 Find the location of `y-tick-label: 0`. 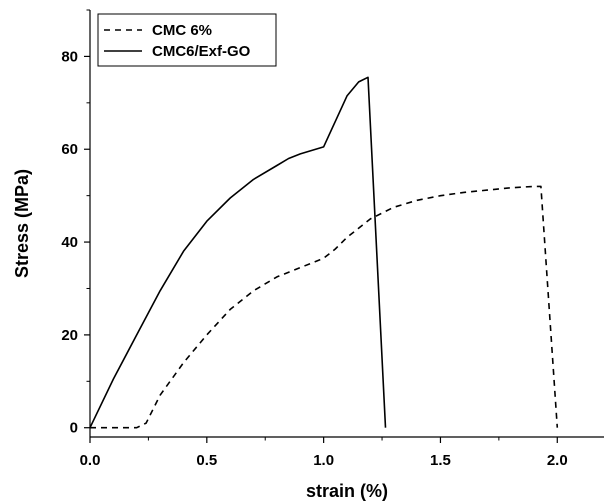

y-tick-label: 0 is located at coordinates (74, 428).